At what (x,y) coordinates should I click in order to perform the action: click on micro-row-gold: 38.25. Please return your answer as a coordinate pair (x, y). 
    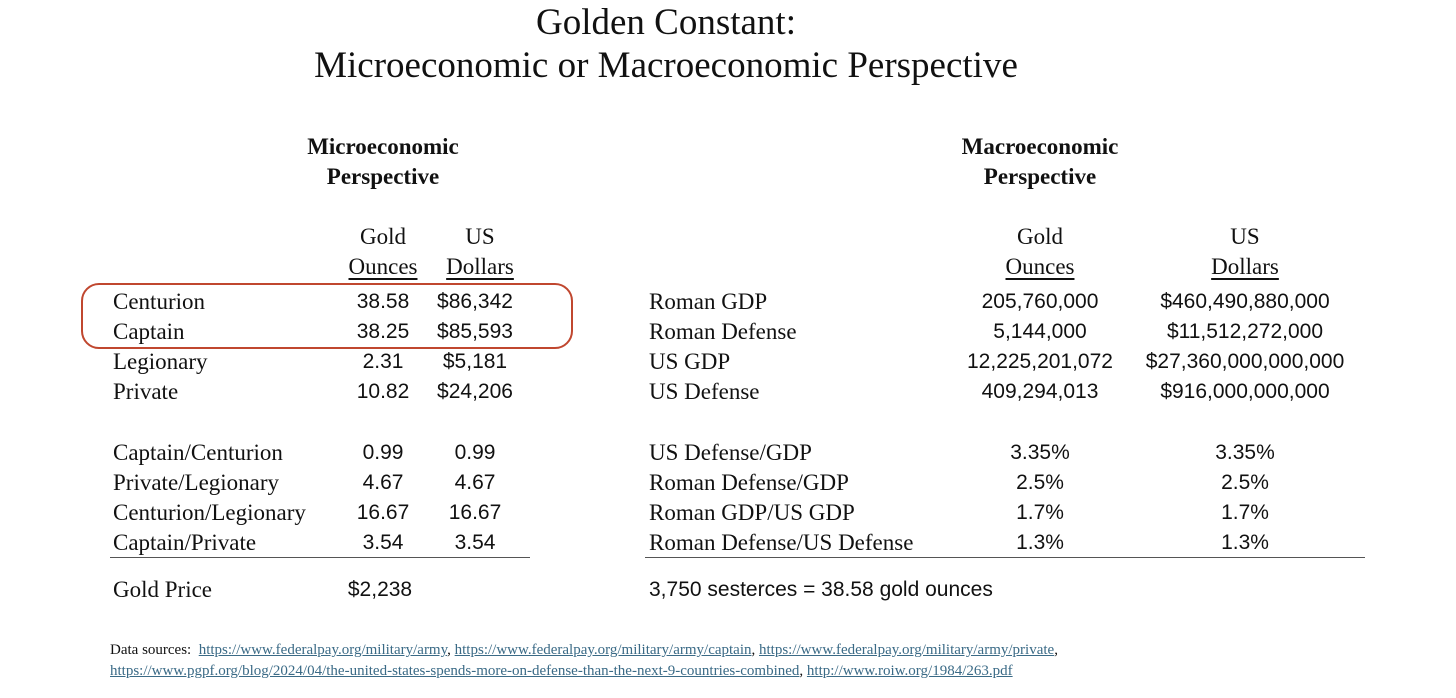
    Looking at the image, I should click on (383, 331).